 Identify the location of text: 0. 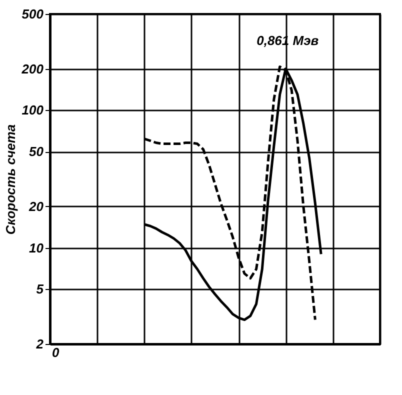
(56, 352).